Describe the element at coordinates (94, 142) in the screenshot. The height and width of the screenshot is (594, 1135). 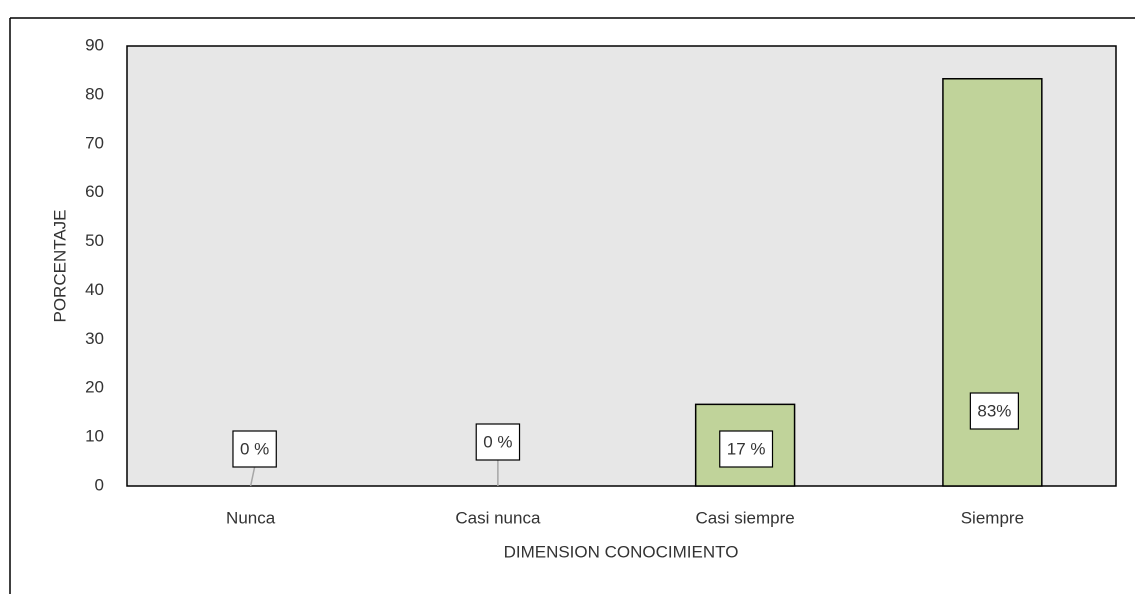
I see `y-tick-label: 70` at that location.